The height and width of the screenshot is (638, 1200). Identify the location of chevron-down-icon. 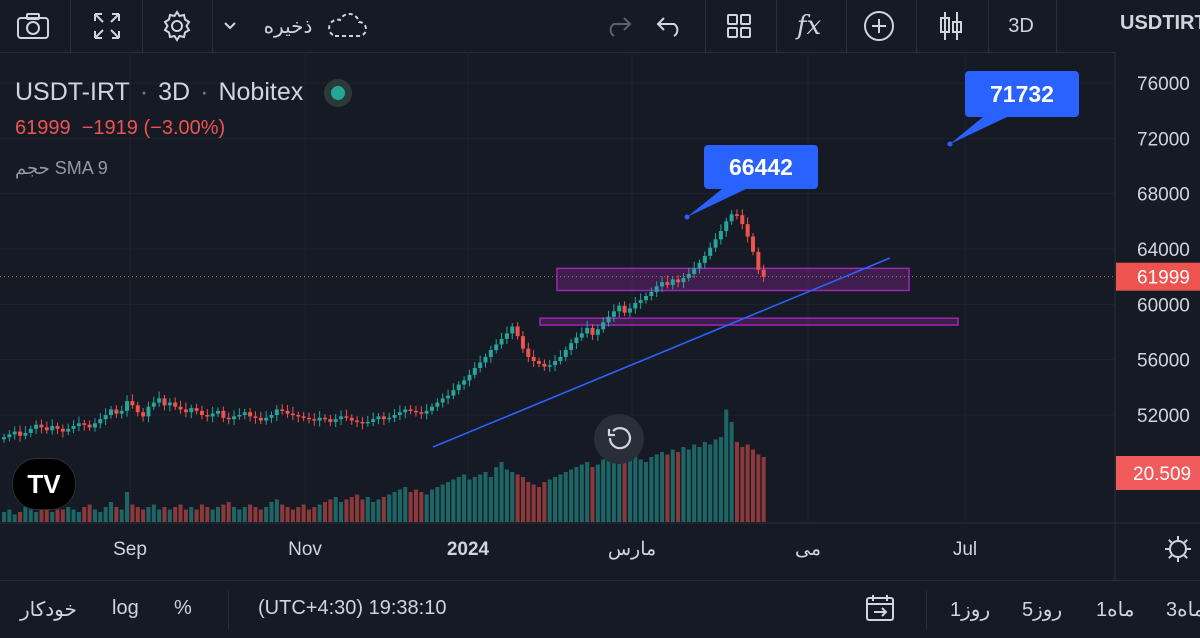
(230, 26).